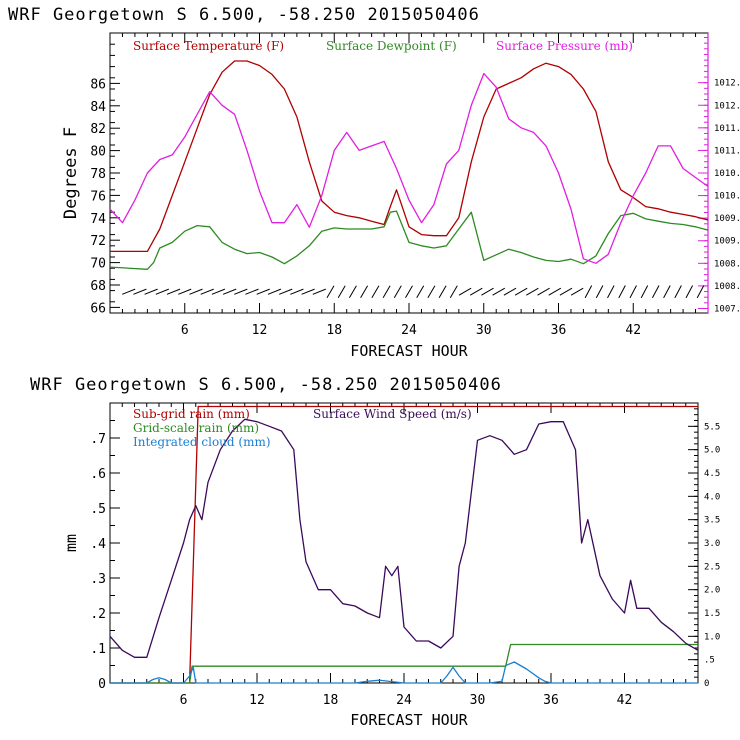 The width and height of the screenshot is (740, 740). Describe the element at coordinates (102, 684) in the screenshot. I see `y-tick-label: 0` at that location.